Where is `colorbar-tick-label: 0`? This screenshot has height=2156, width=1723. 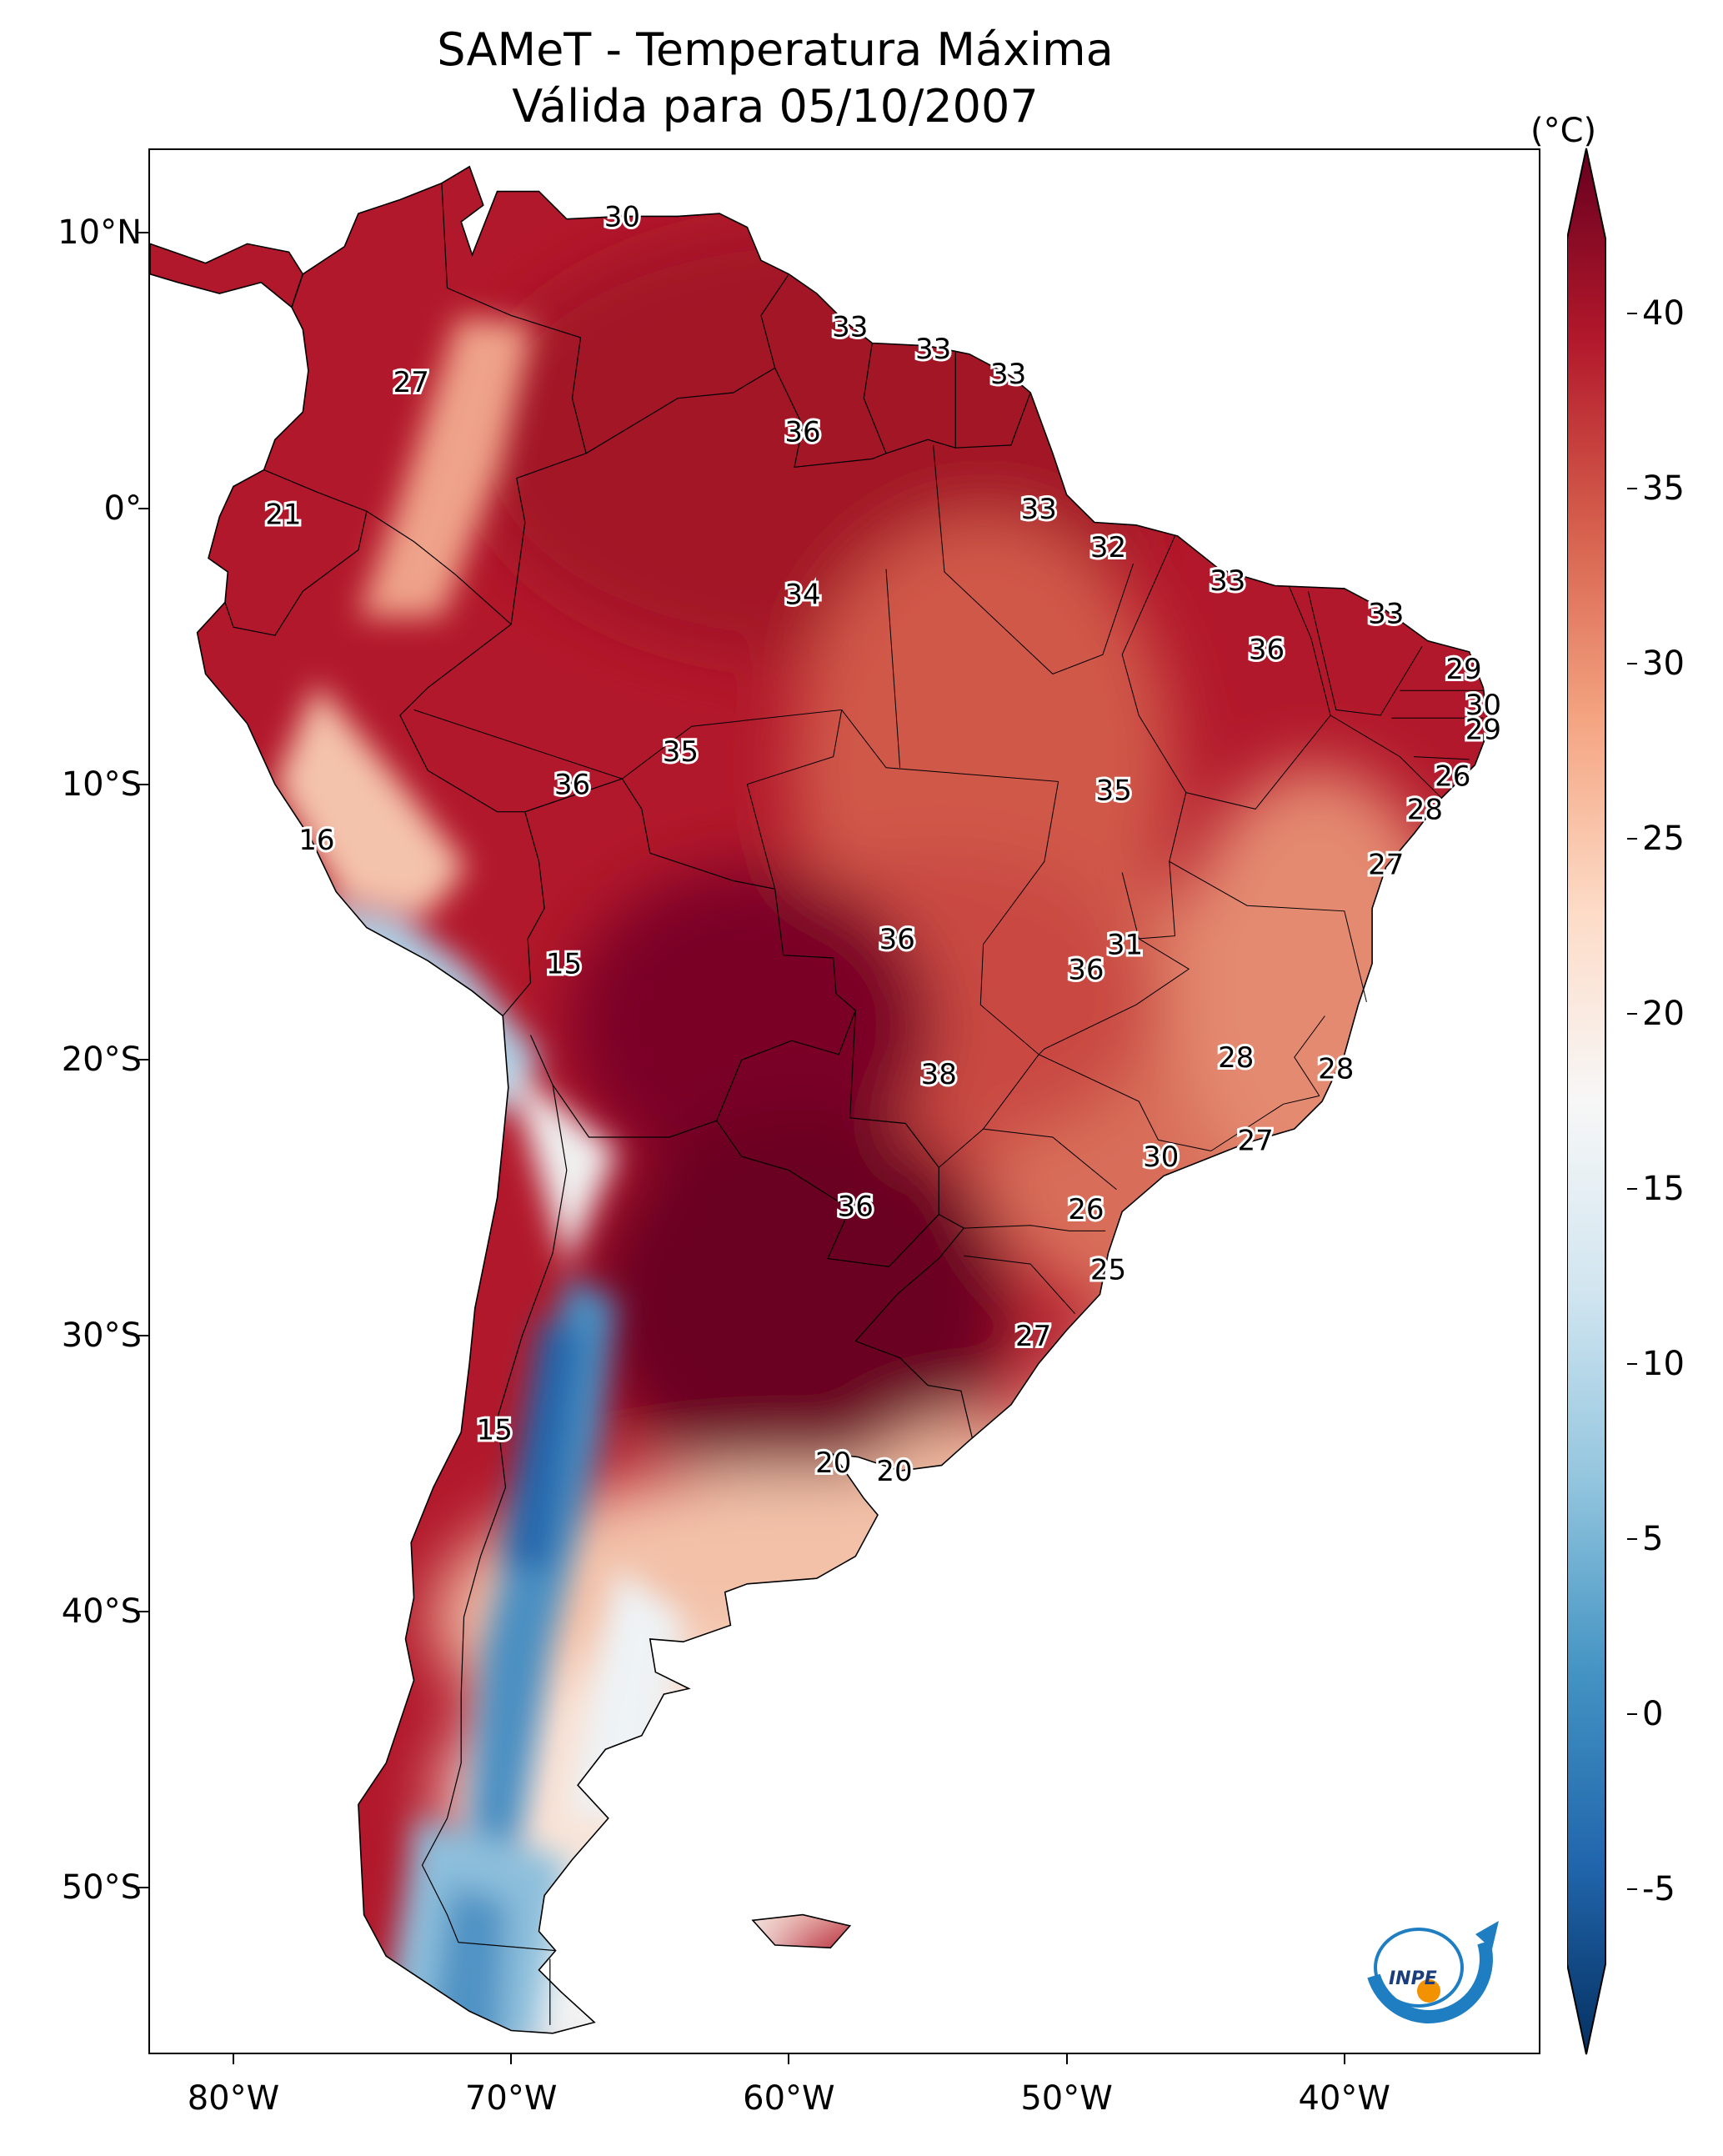 colorbar-tick-label: 0 is located at coordinates (1653, 1714).